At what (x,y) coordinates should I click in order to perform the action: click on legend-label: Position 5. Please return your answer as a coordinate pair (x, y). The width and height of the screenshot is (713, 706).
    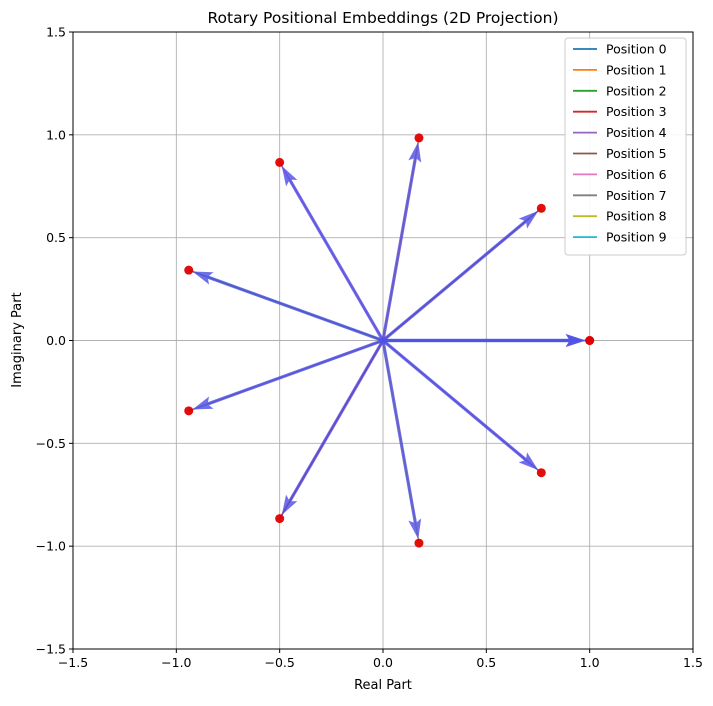
    Looking at the image, I should click on (636, 153).